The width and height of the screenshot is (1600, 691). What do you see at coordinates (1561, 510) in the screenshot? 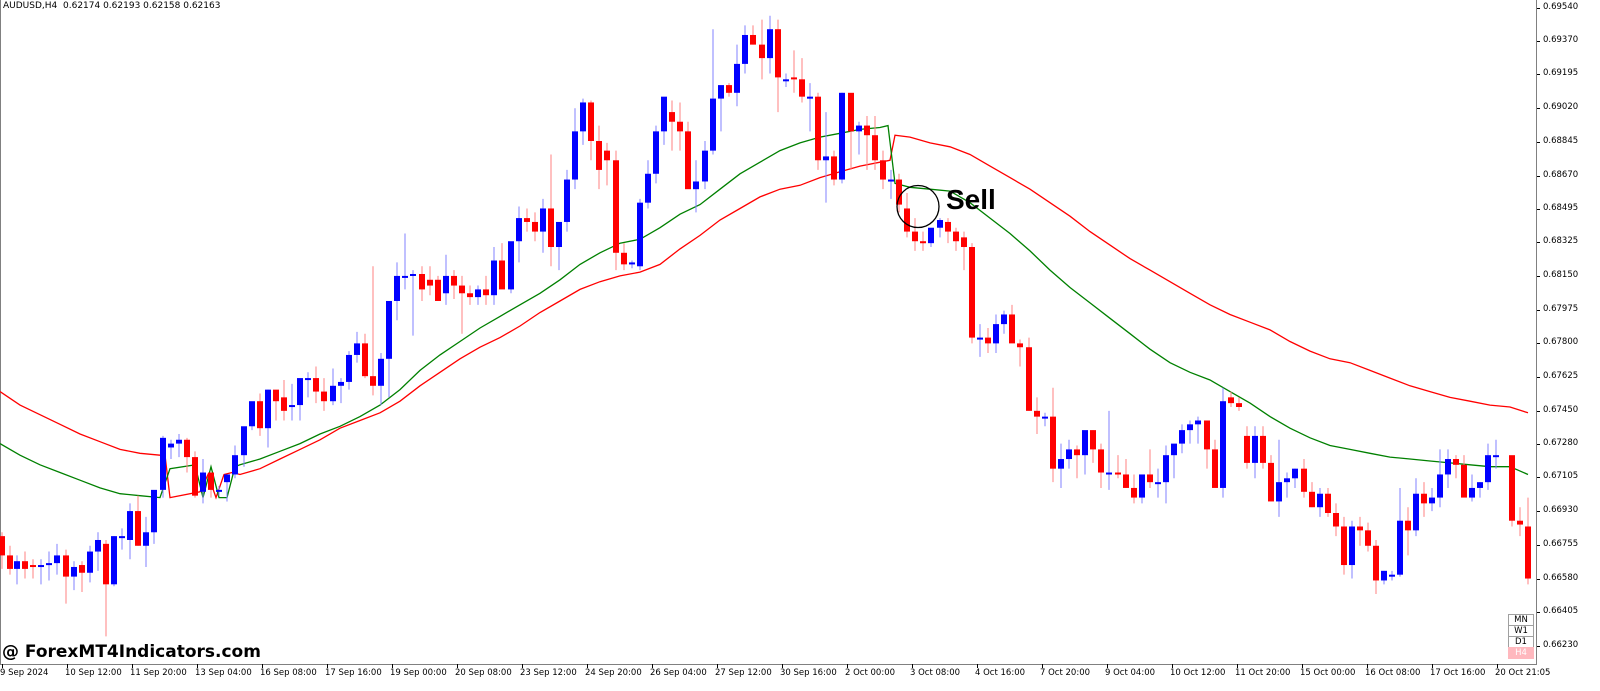
I see `price-label: 0.66930` at bounding box center [1561, 510].